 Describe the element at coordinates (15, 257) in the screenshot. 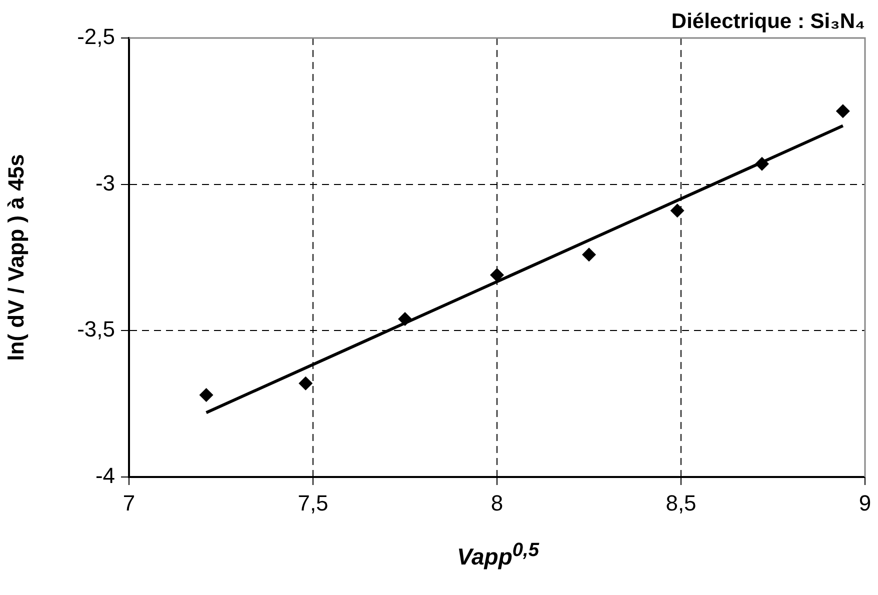

I see `y-axis-title: ln( dV / Vapp ) à 45s` at that location.